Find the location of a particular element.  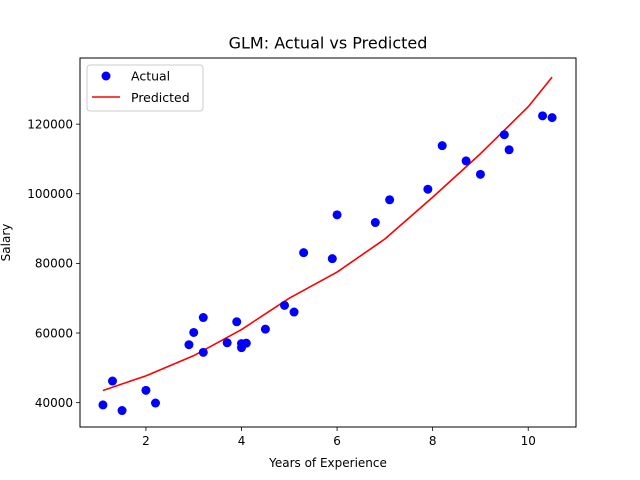

x-tick-label: 10 is located at coordinates (528, 441).